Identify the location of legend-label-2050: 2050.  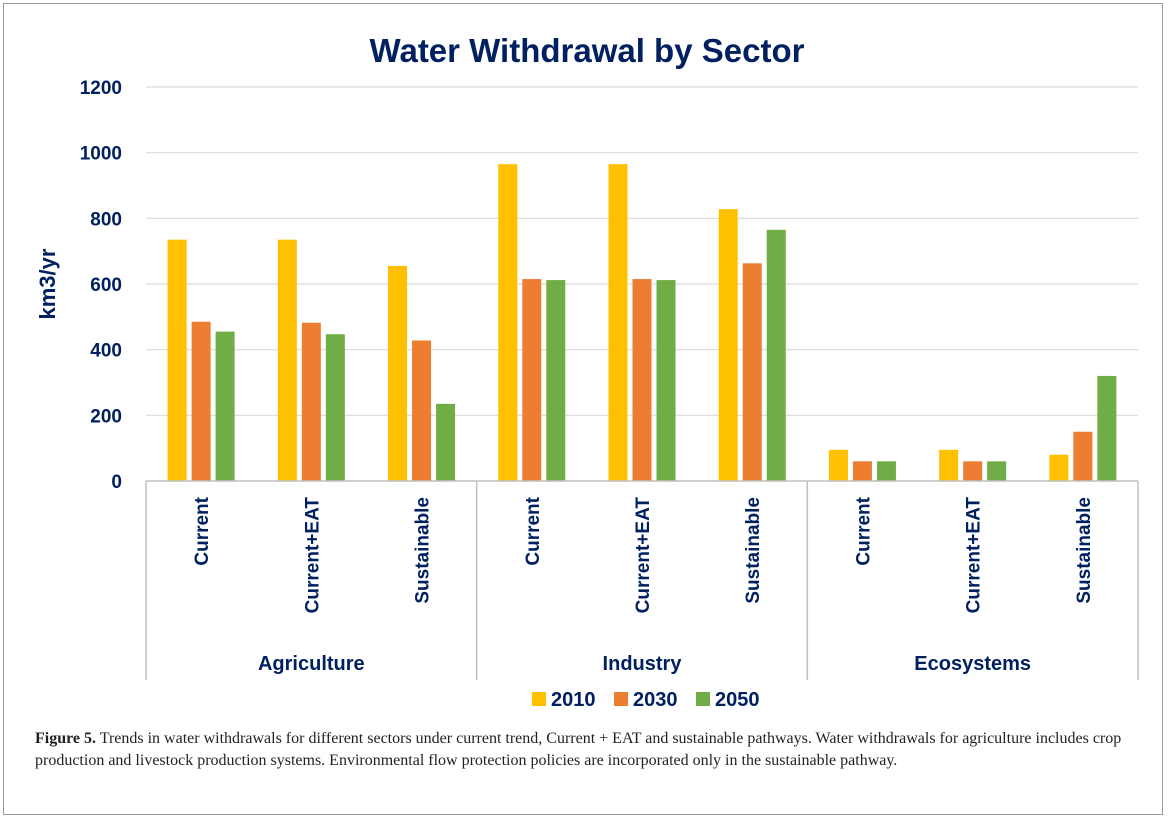
(737, 700).